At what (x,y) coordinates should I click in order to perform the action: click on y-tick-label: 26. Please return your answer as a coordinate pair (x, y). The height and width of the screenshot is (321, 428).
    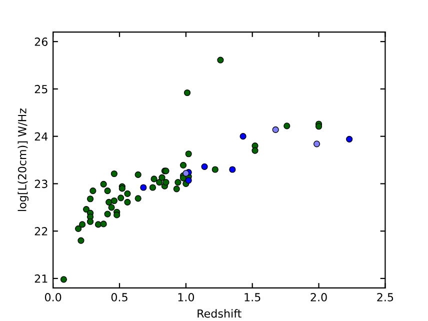
    Looking at the image, I should click on (41, 42).